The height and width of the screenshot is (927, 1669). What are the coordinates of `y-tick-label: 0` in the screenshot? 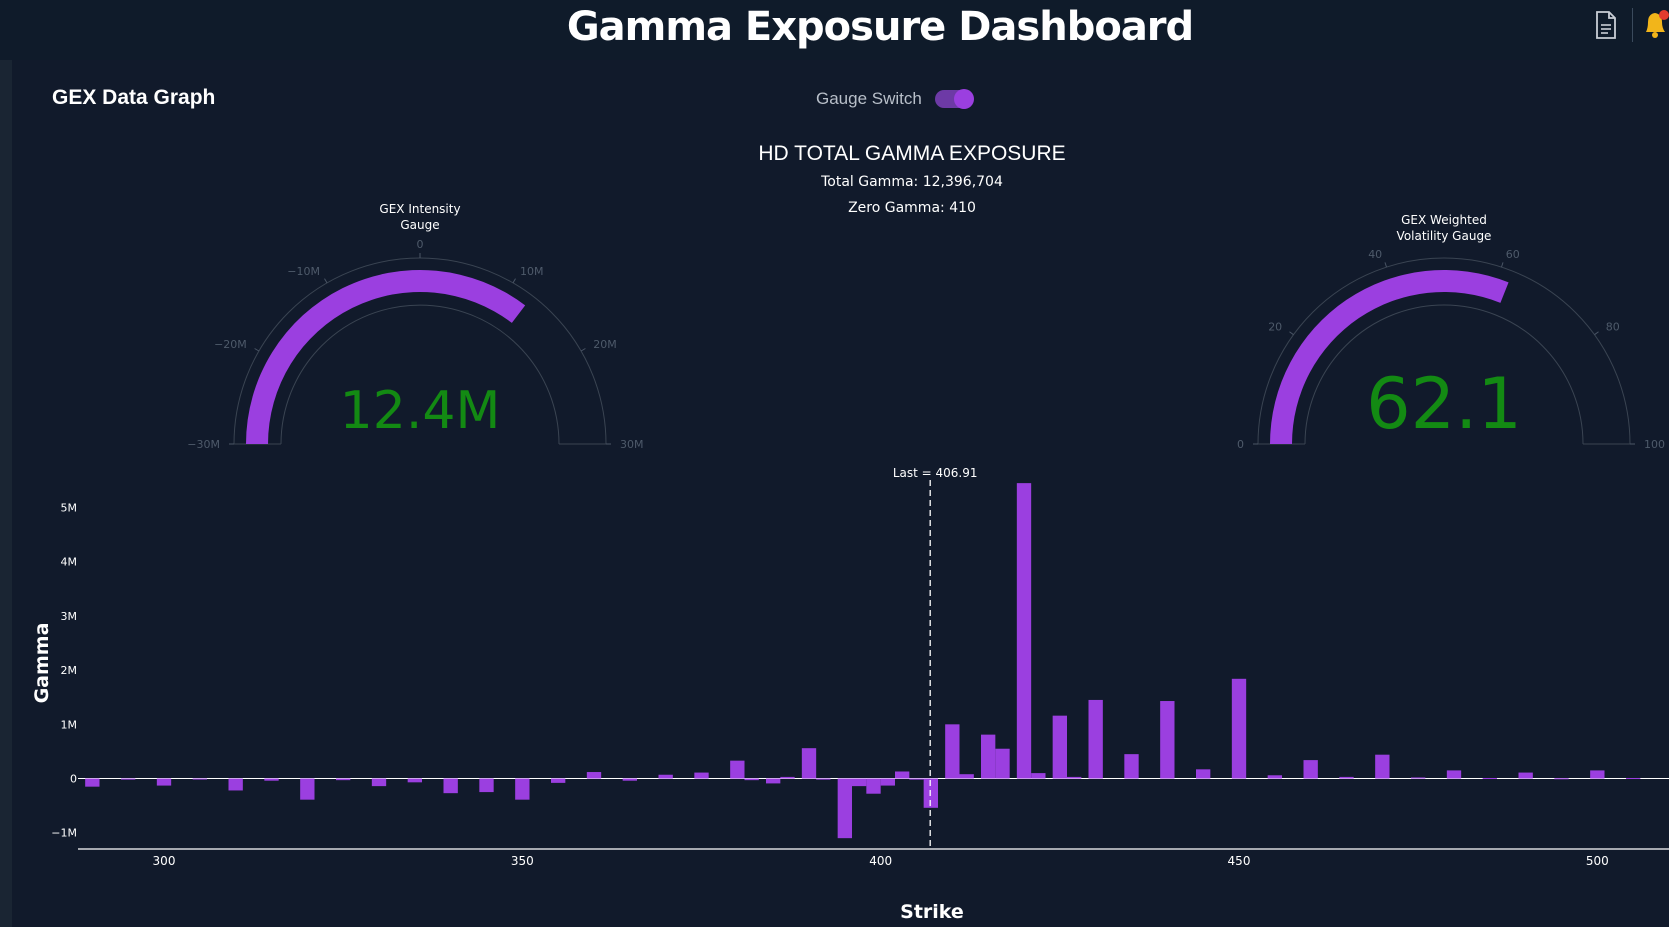 It's located at (73, 779).